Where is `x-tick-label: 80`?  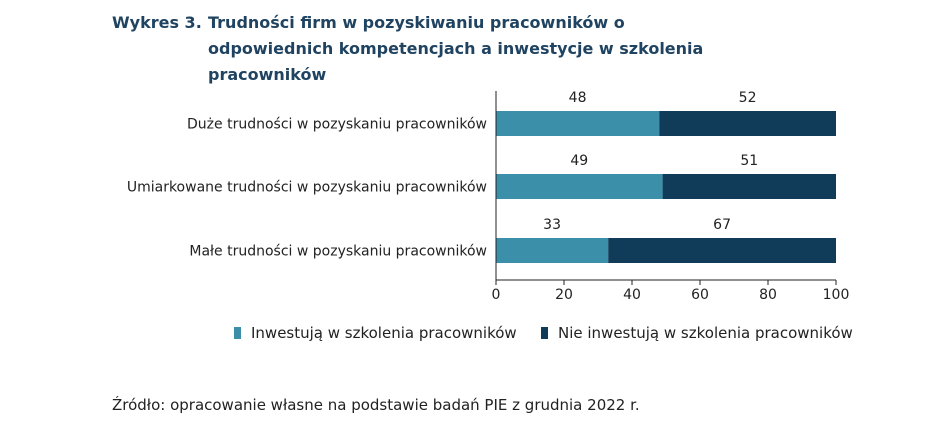 x-tick-label: 80 is located at coordinates (768, 295).